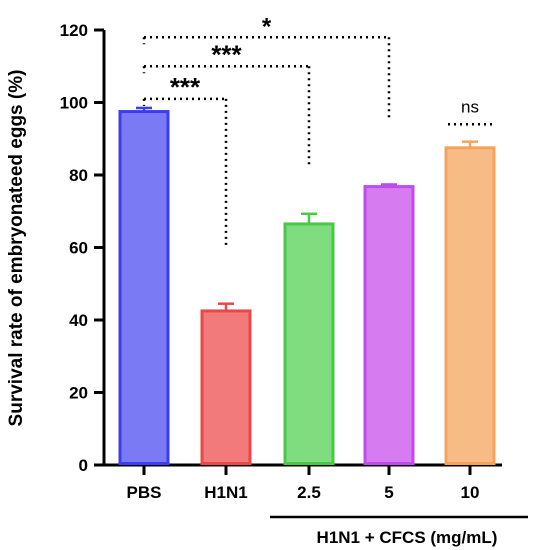 This screenshot has width=538, height=550. What do you see at coordinates (78, 393) in the screenshot?
I see `y-tick-label: 20` at bounding box center [78, 393].